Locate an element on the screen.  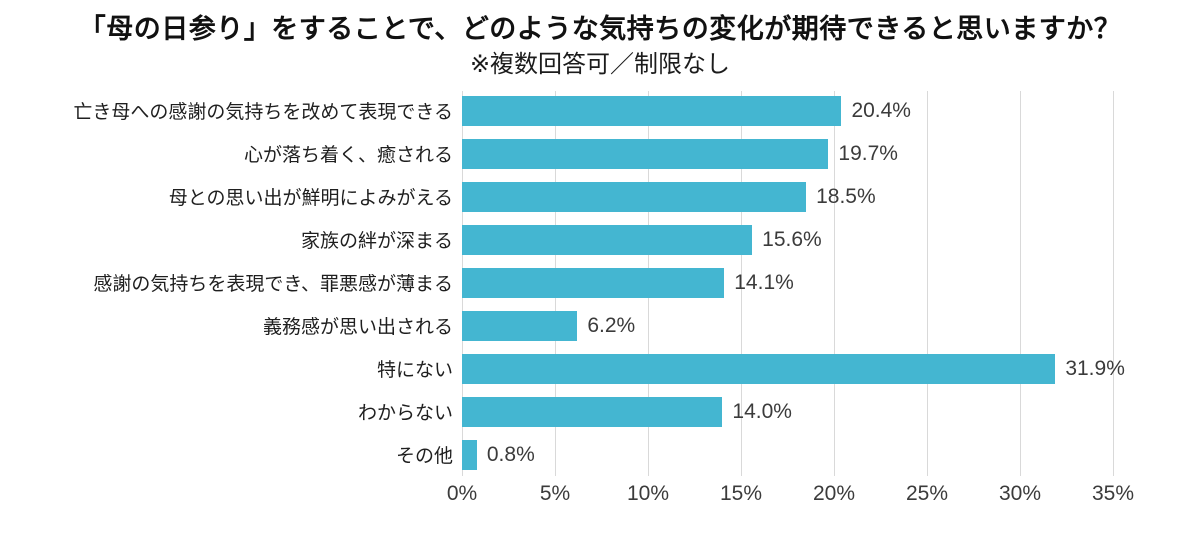
category-label: 家族の絆が深まる is located at coordinates (376, 242).